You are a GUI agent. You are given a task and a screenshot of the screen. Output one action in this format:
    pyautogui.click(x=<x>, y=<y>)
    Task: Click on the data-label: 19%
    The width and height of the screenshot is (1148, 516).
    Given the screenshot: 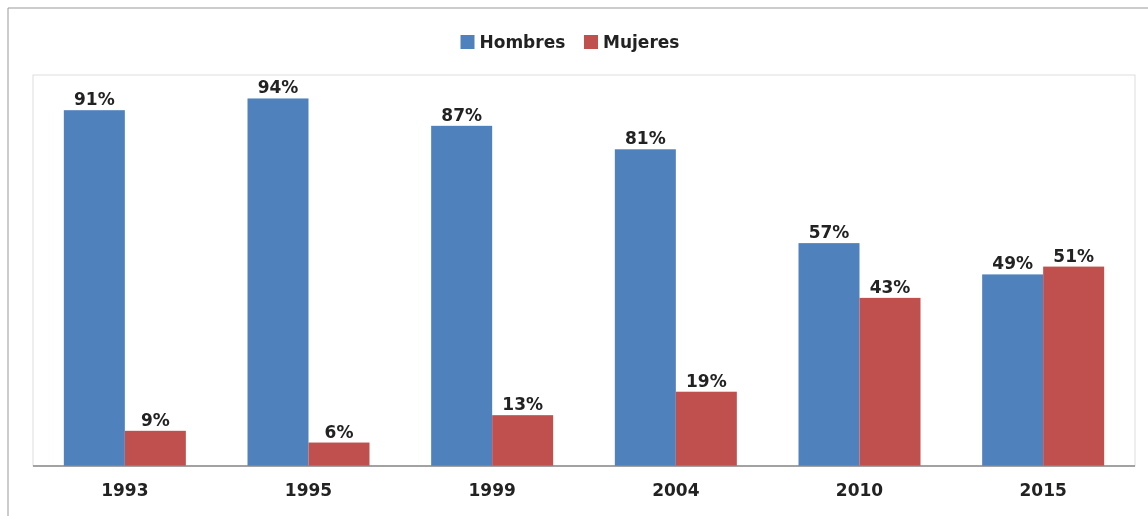 What is the action you would take?
    pyautogui.click(x=706, y=380)
    